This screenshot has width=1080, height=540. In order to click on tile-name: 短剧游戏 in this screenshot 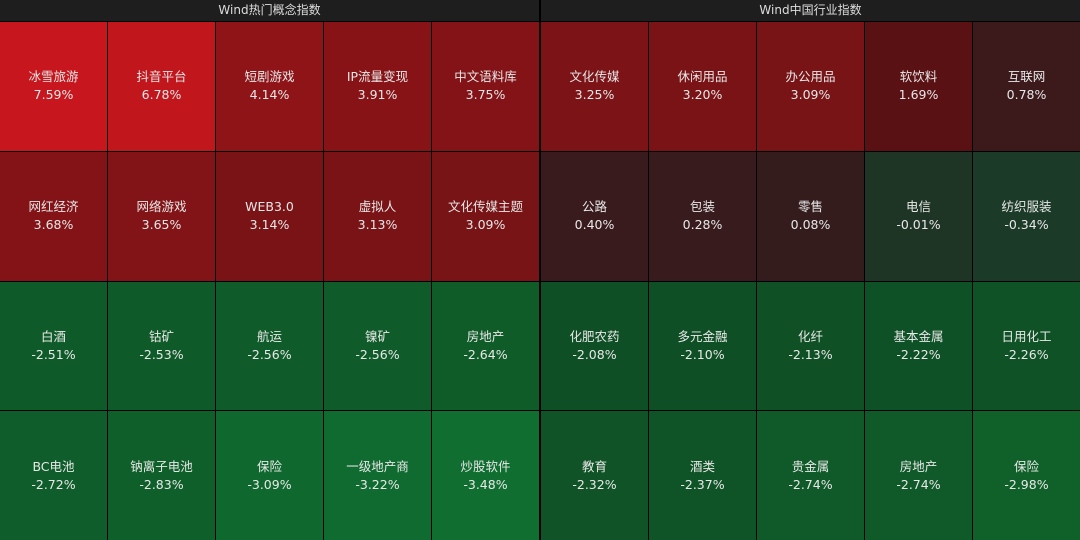, I will do `click(269, 77)`.